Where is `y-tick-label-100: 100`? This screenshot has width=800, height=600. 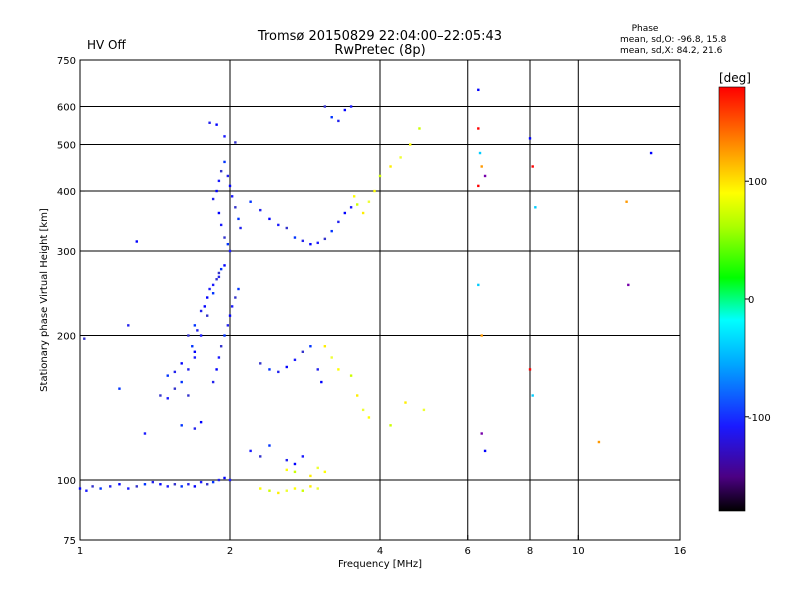
y-tick-label-100: 100 is located at coordinates (66, 481).